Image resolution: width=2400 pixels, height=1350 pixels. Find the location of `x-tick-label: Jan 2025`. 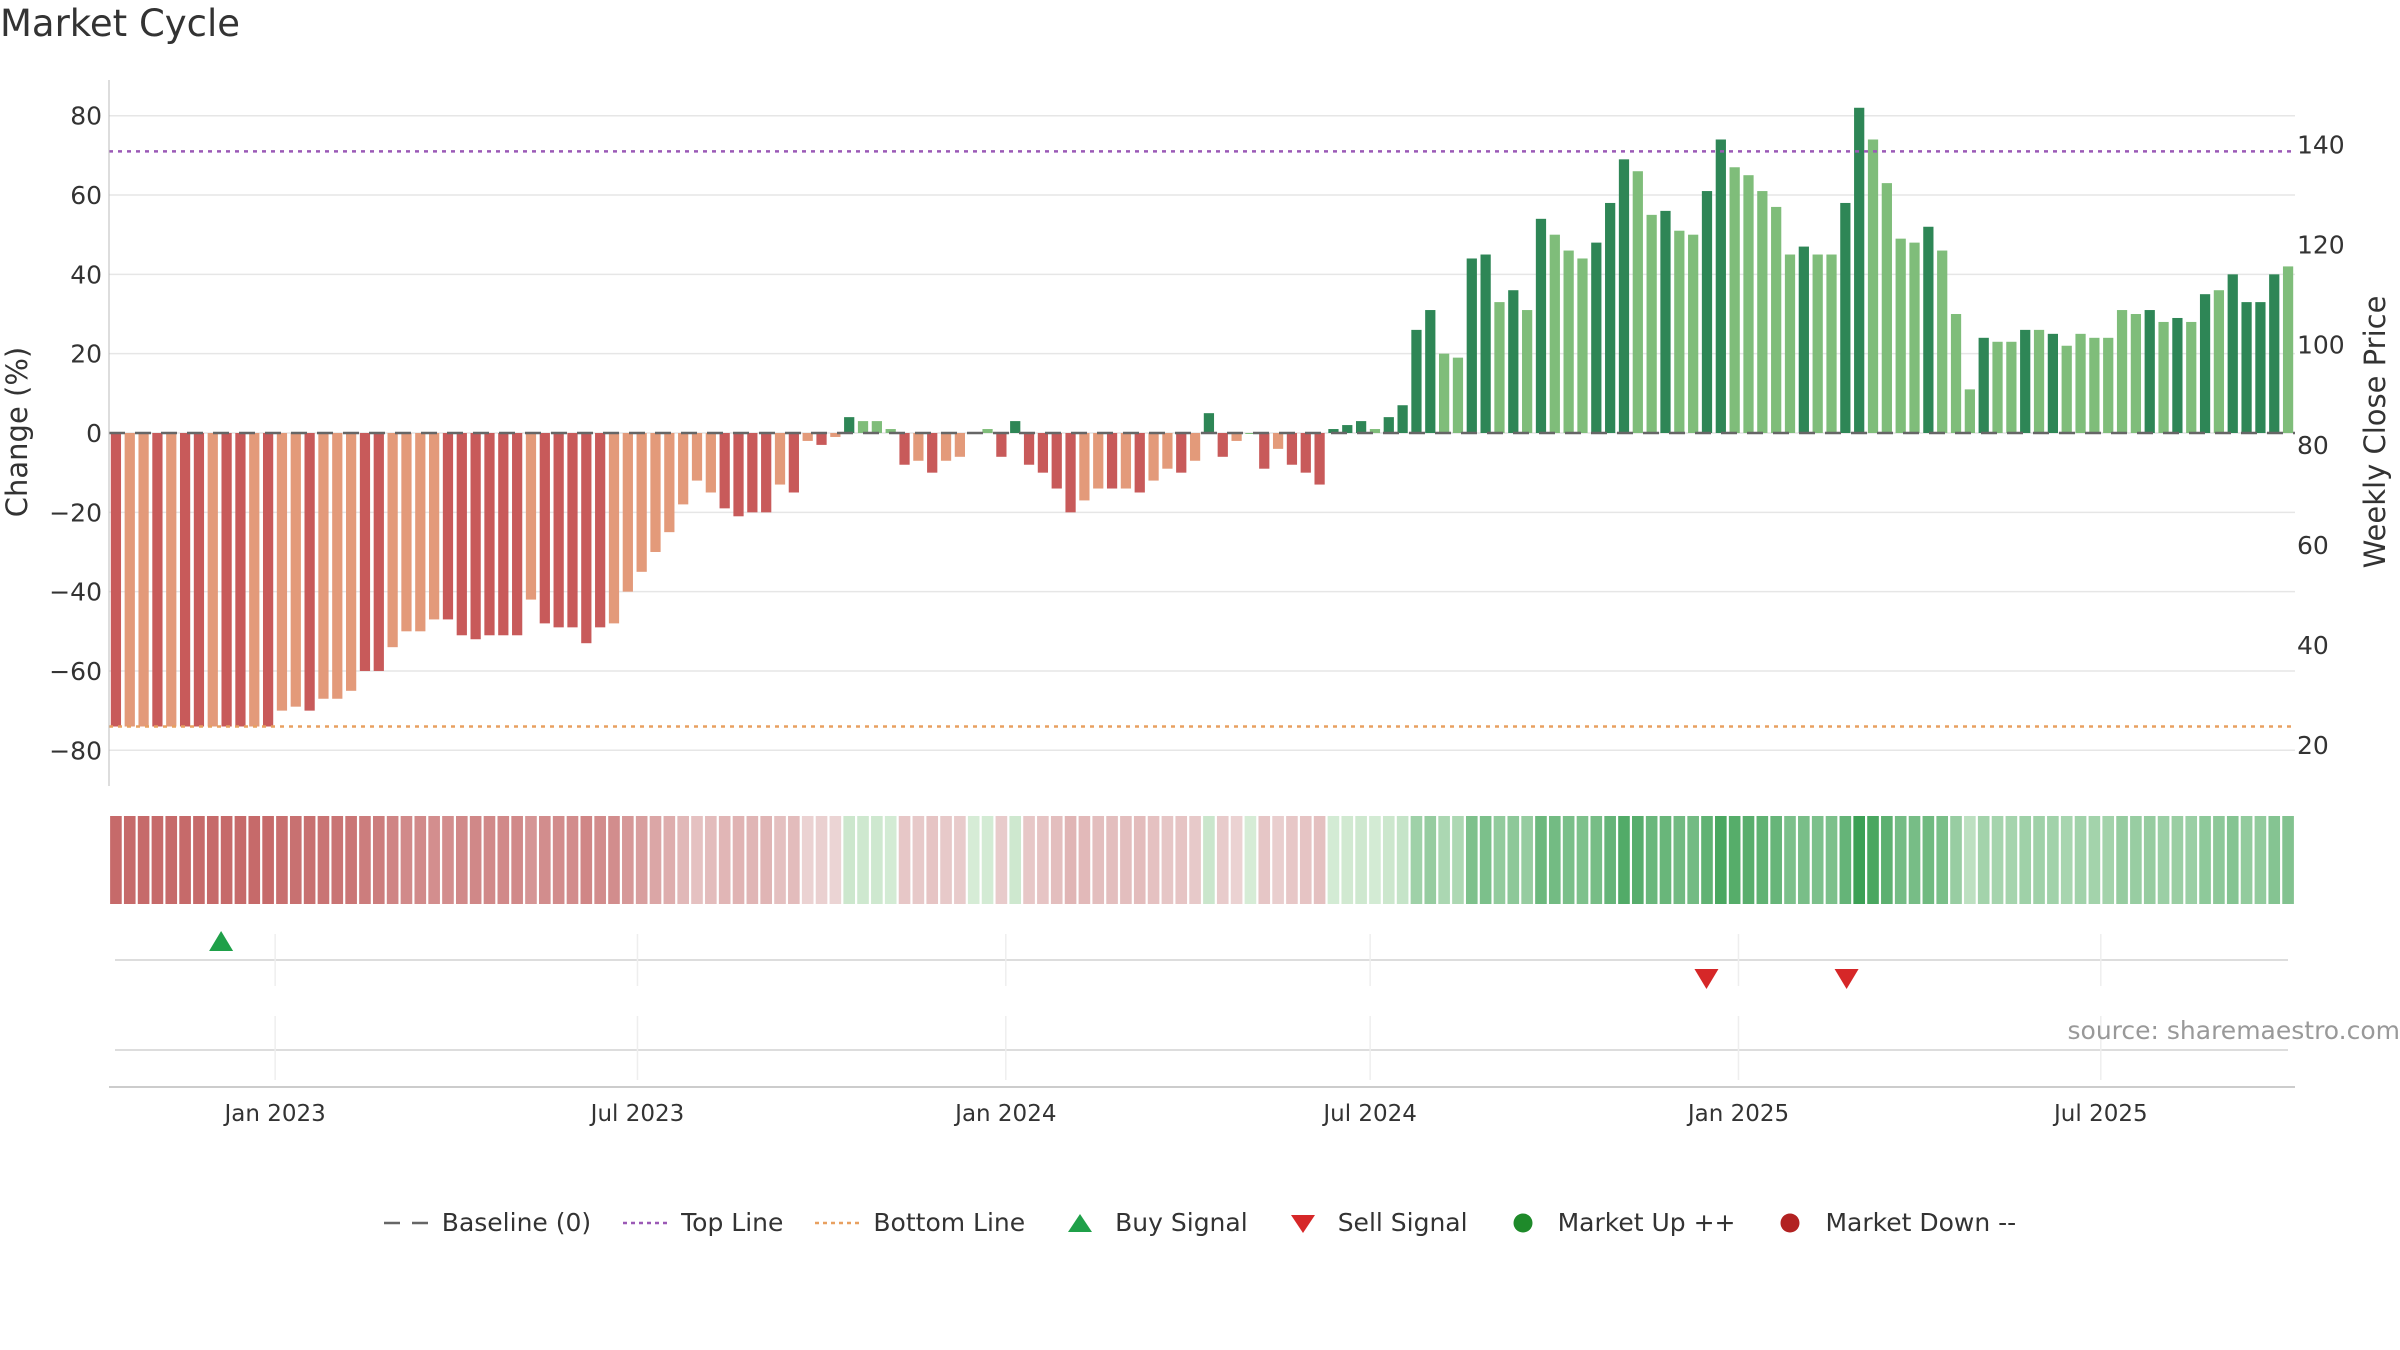

x-tick-label: Jan 2025 is located at coordinates (1737, 1114).